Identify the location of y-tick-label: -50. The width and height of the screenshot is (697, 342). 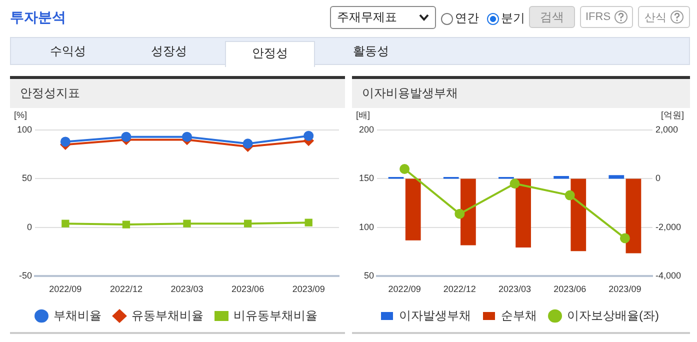
(25, 275).